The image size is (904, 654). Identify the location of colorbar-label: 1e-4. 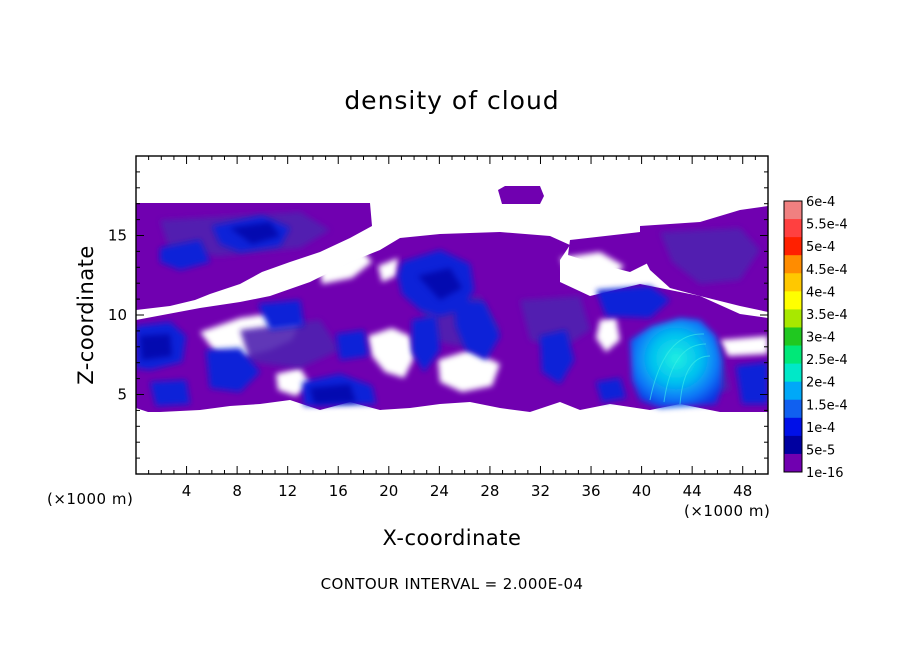
(820, 428).